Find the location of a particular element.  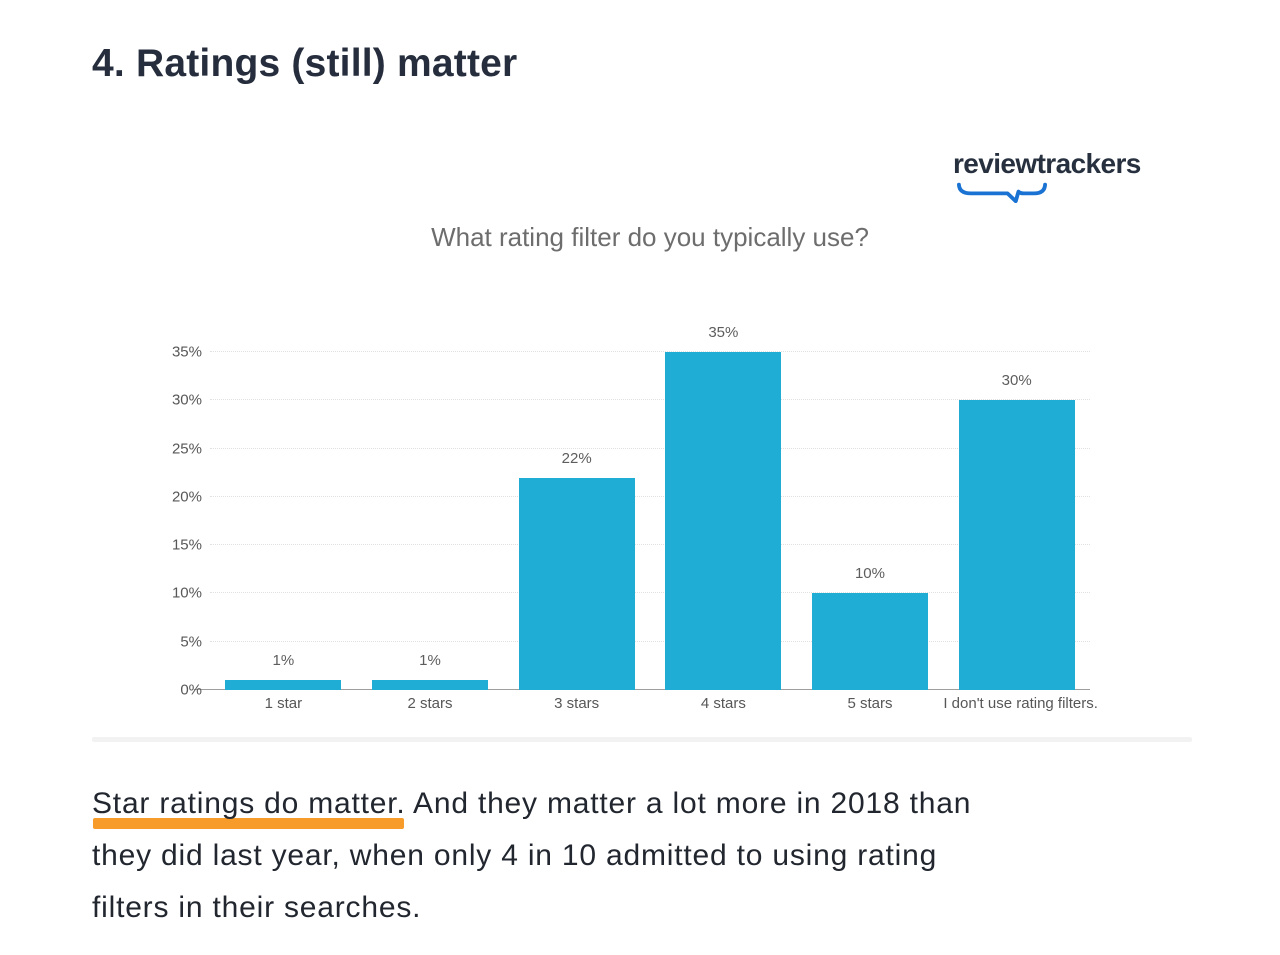

bar-1-star is located at coordinates (283, 685).